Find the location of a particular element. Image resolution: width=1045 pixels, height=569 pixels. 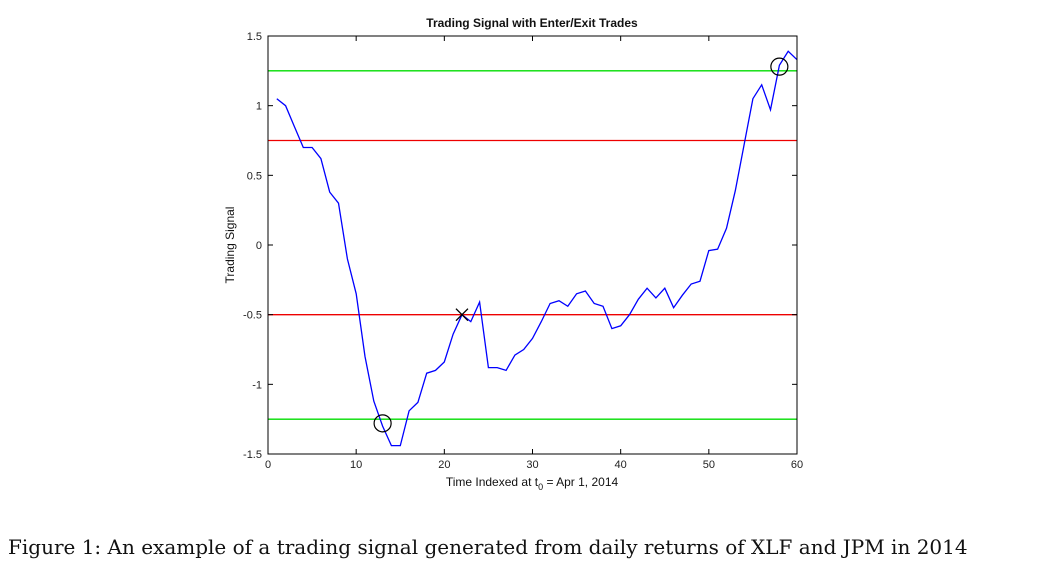

x-tick-label: 20 is located at coordinates (444, 465).